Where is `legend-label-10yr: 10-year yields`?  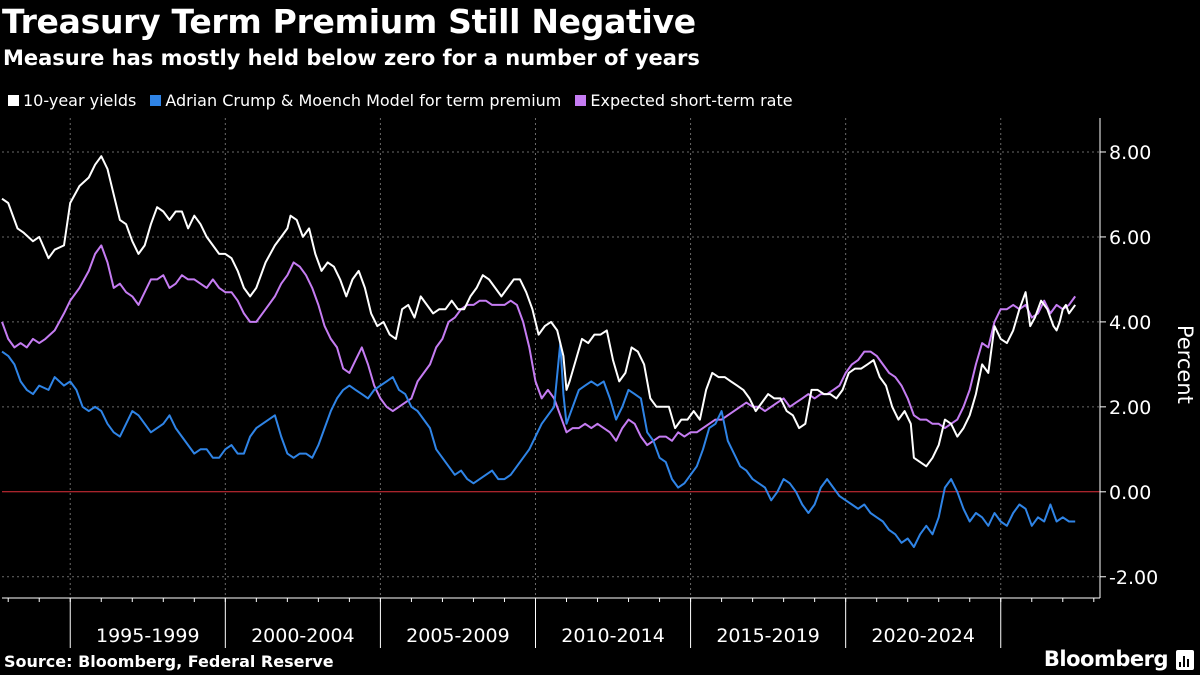
legend-label-10yr: 10-year yields is located at coordinates (80, 100).